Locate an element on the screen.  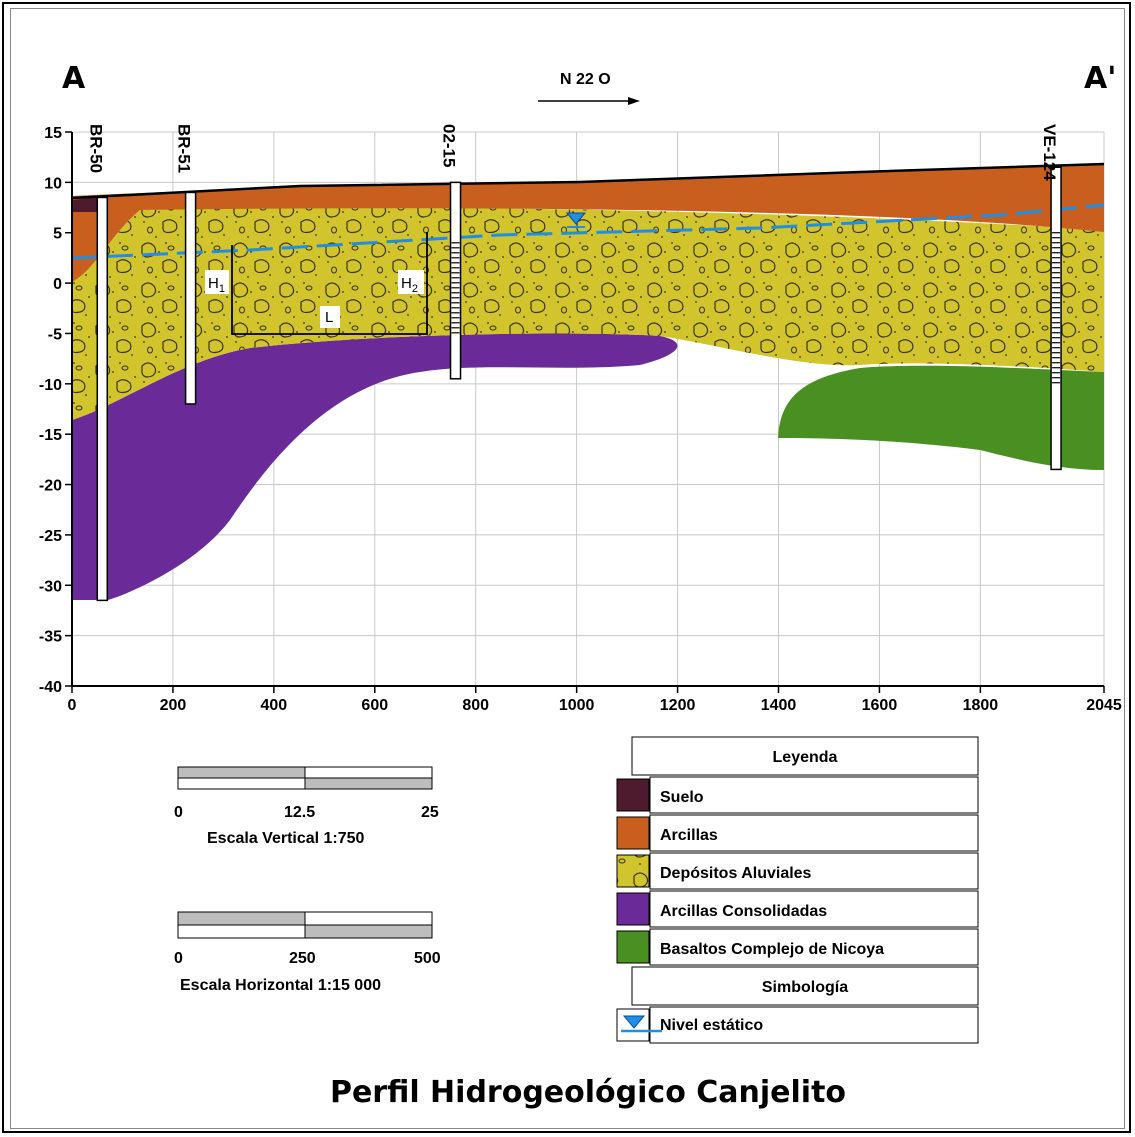
layer-arcillas is located at coordinates (588, 223).